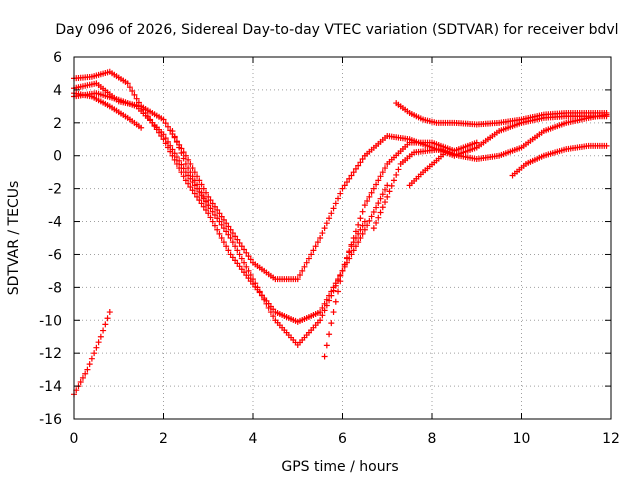 This screenshot has width=640, height=480. Describe the element at coordinates (57, 157) in the screenshot. I see `y-tick-label: 0` at that location.